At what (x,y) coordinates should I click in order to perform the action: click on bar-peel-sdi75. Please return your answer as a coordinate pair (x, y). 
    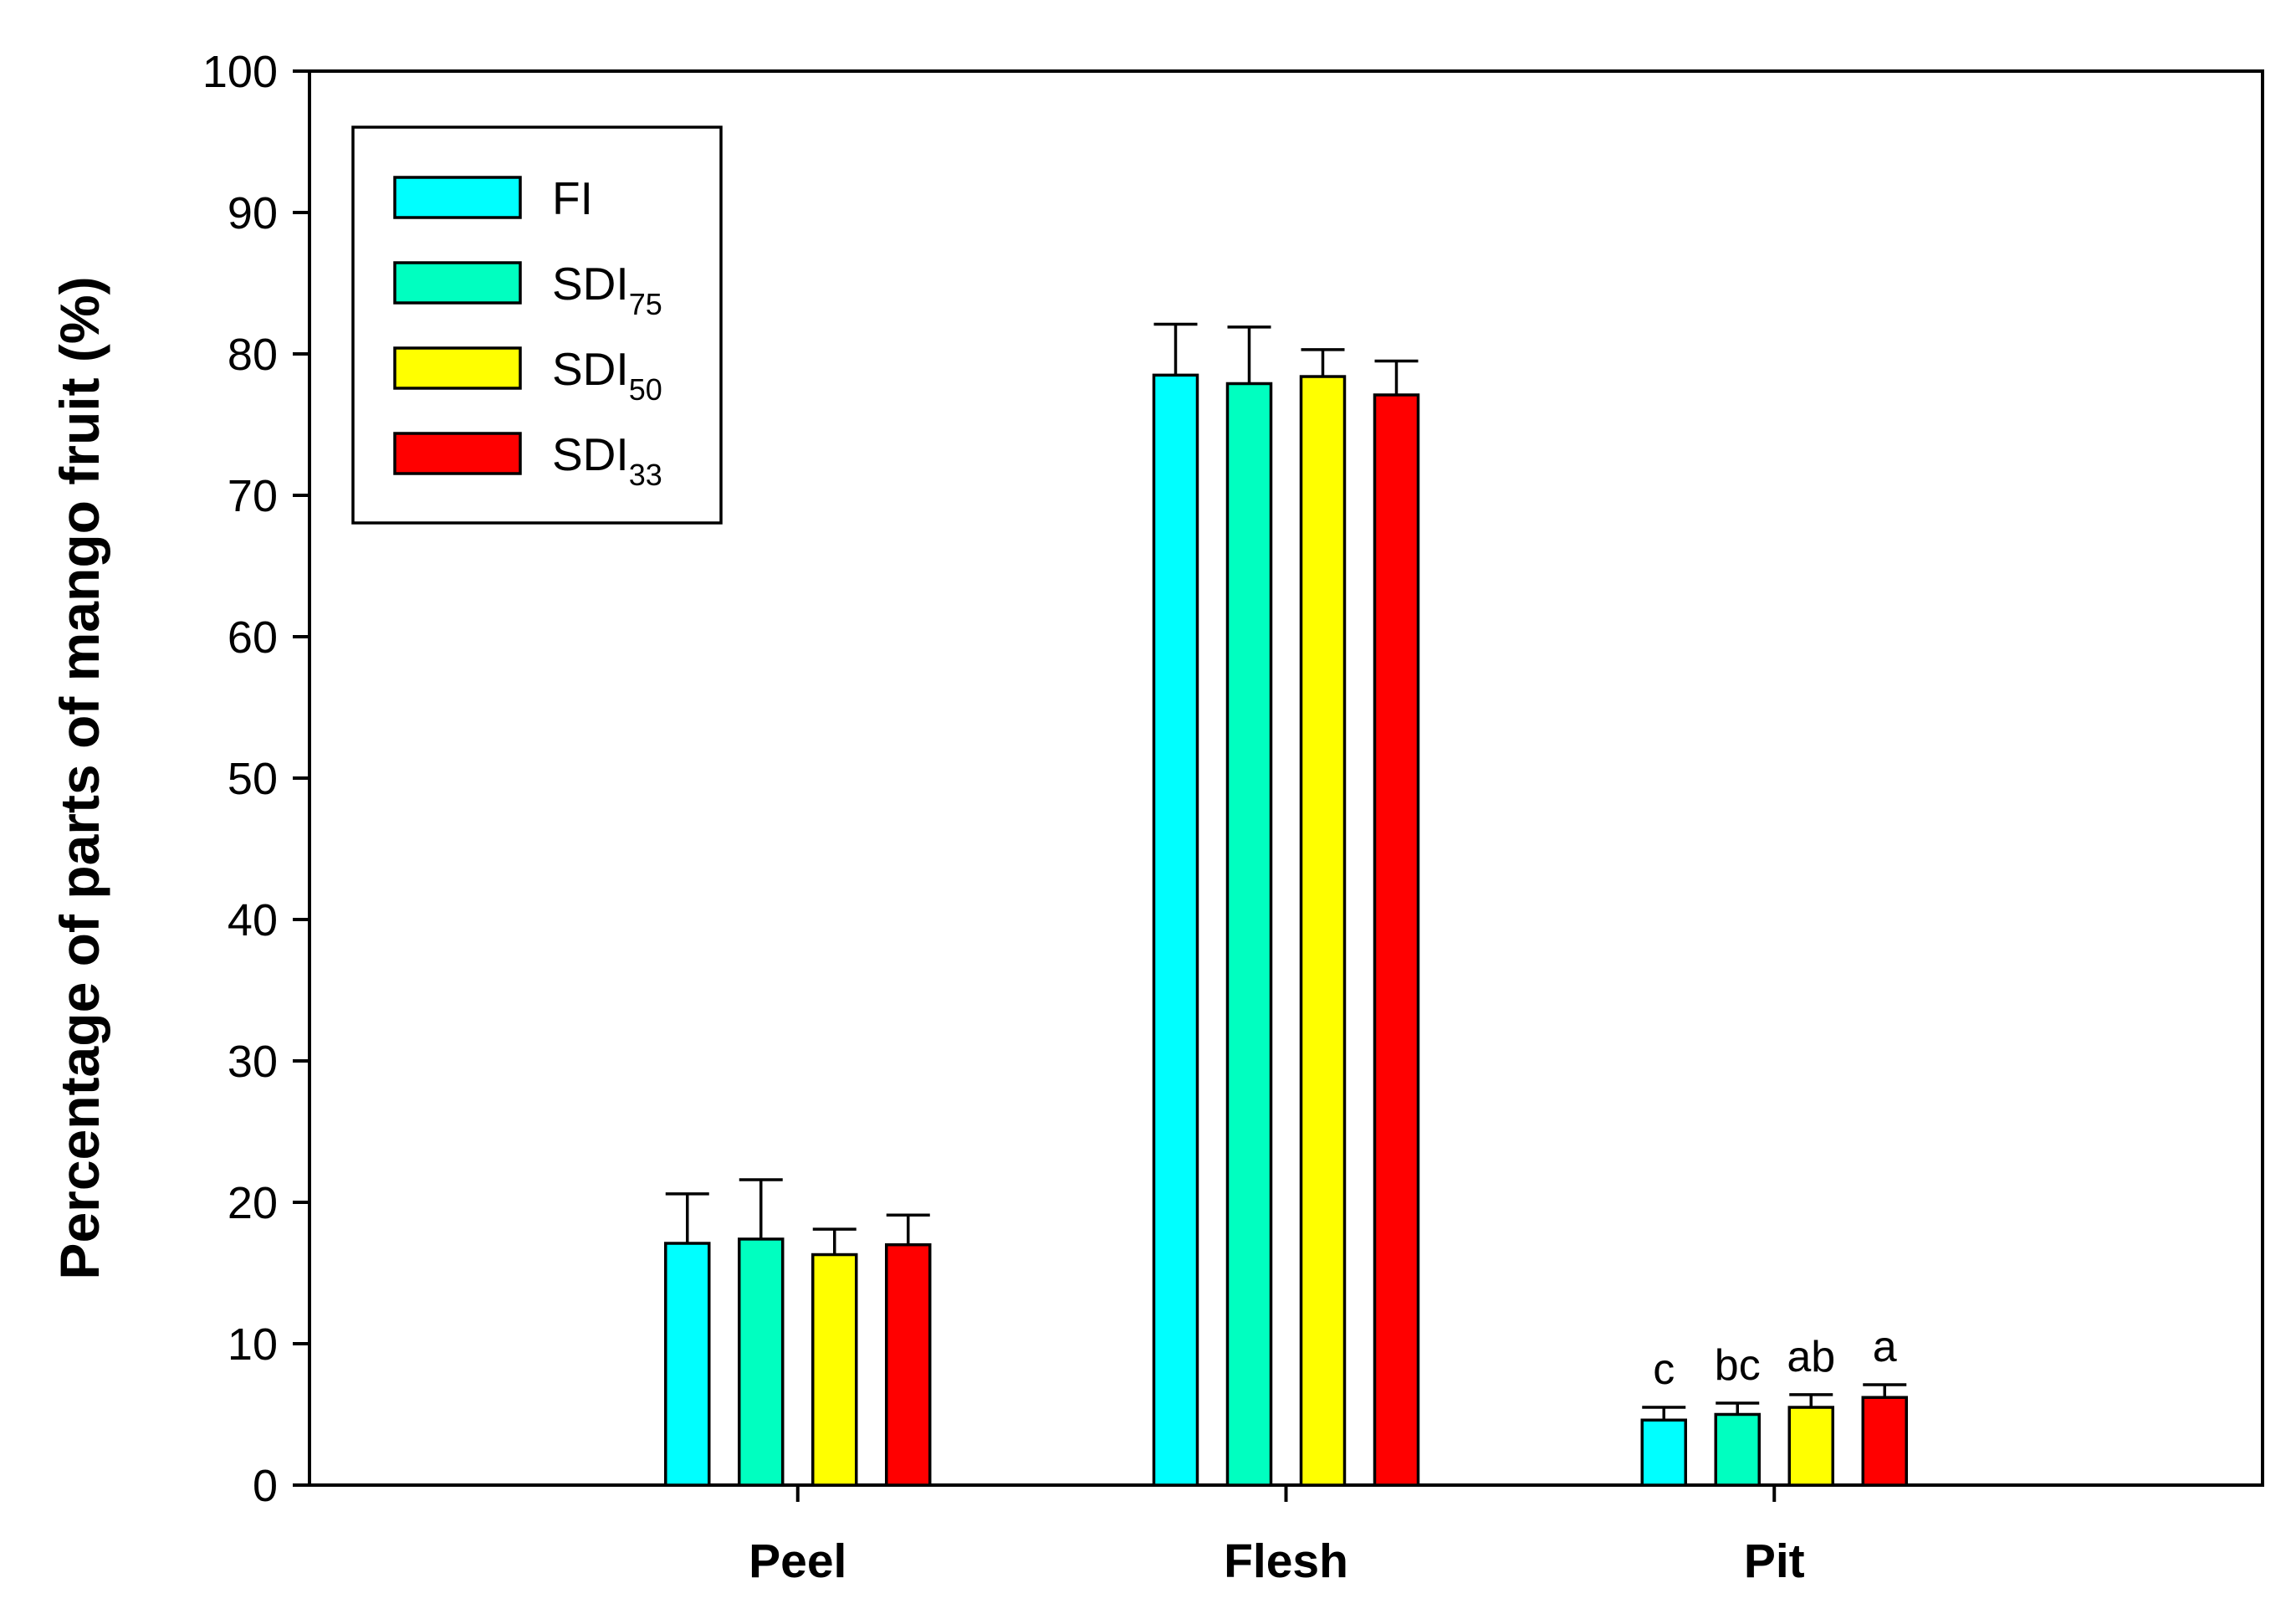
    Looking at the image, I should click on (762, 1362).